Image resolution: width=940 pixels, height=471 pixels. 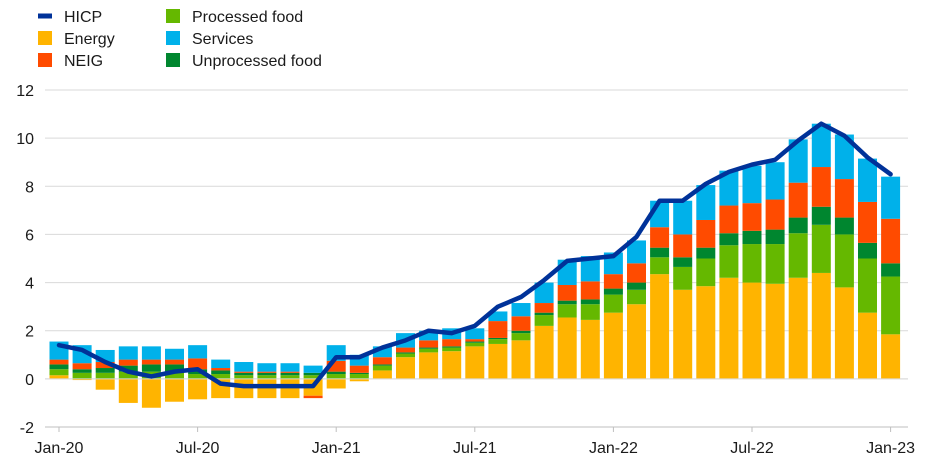 I want to click on y-tick-label: 4, so click(x=29, y=284).